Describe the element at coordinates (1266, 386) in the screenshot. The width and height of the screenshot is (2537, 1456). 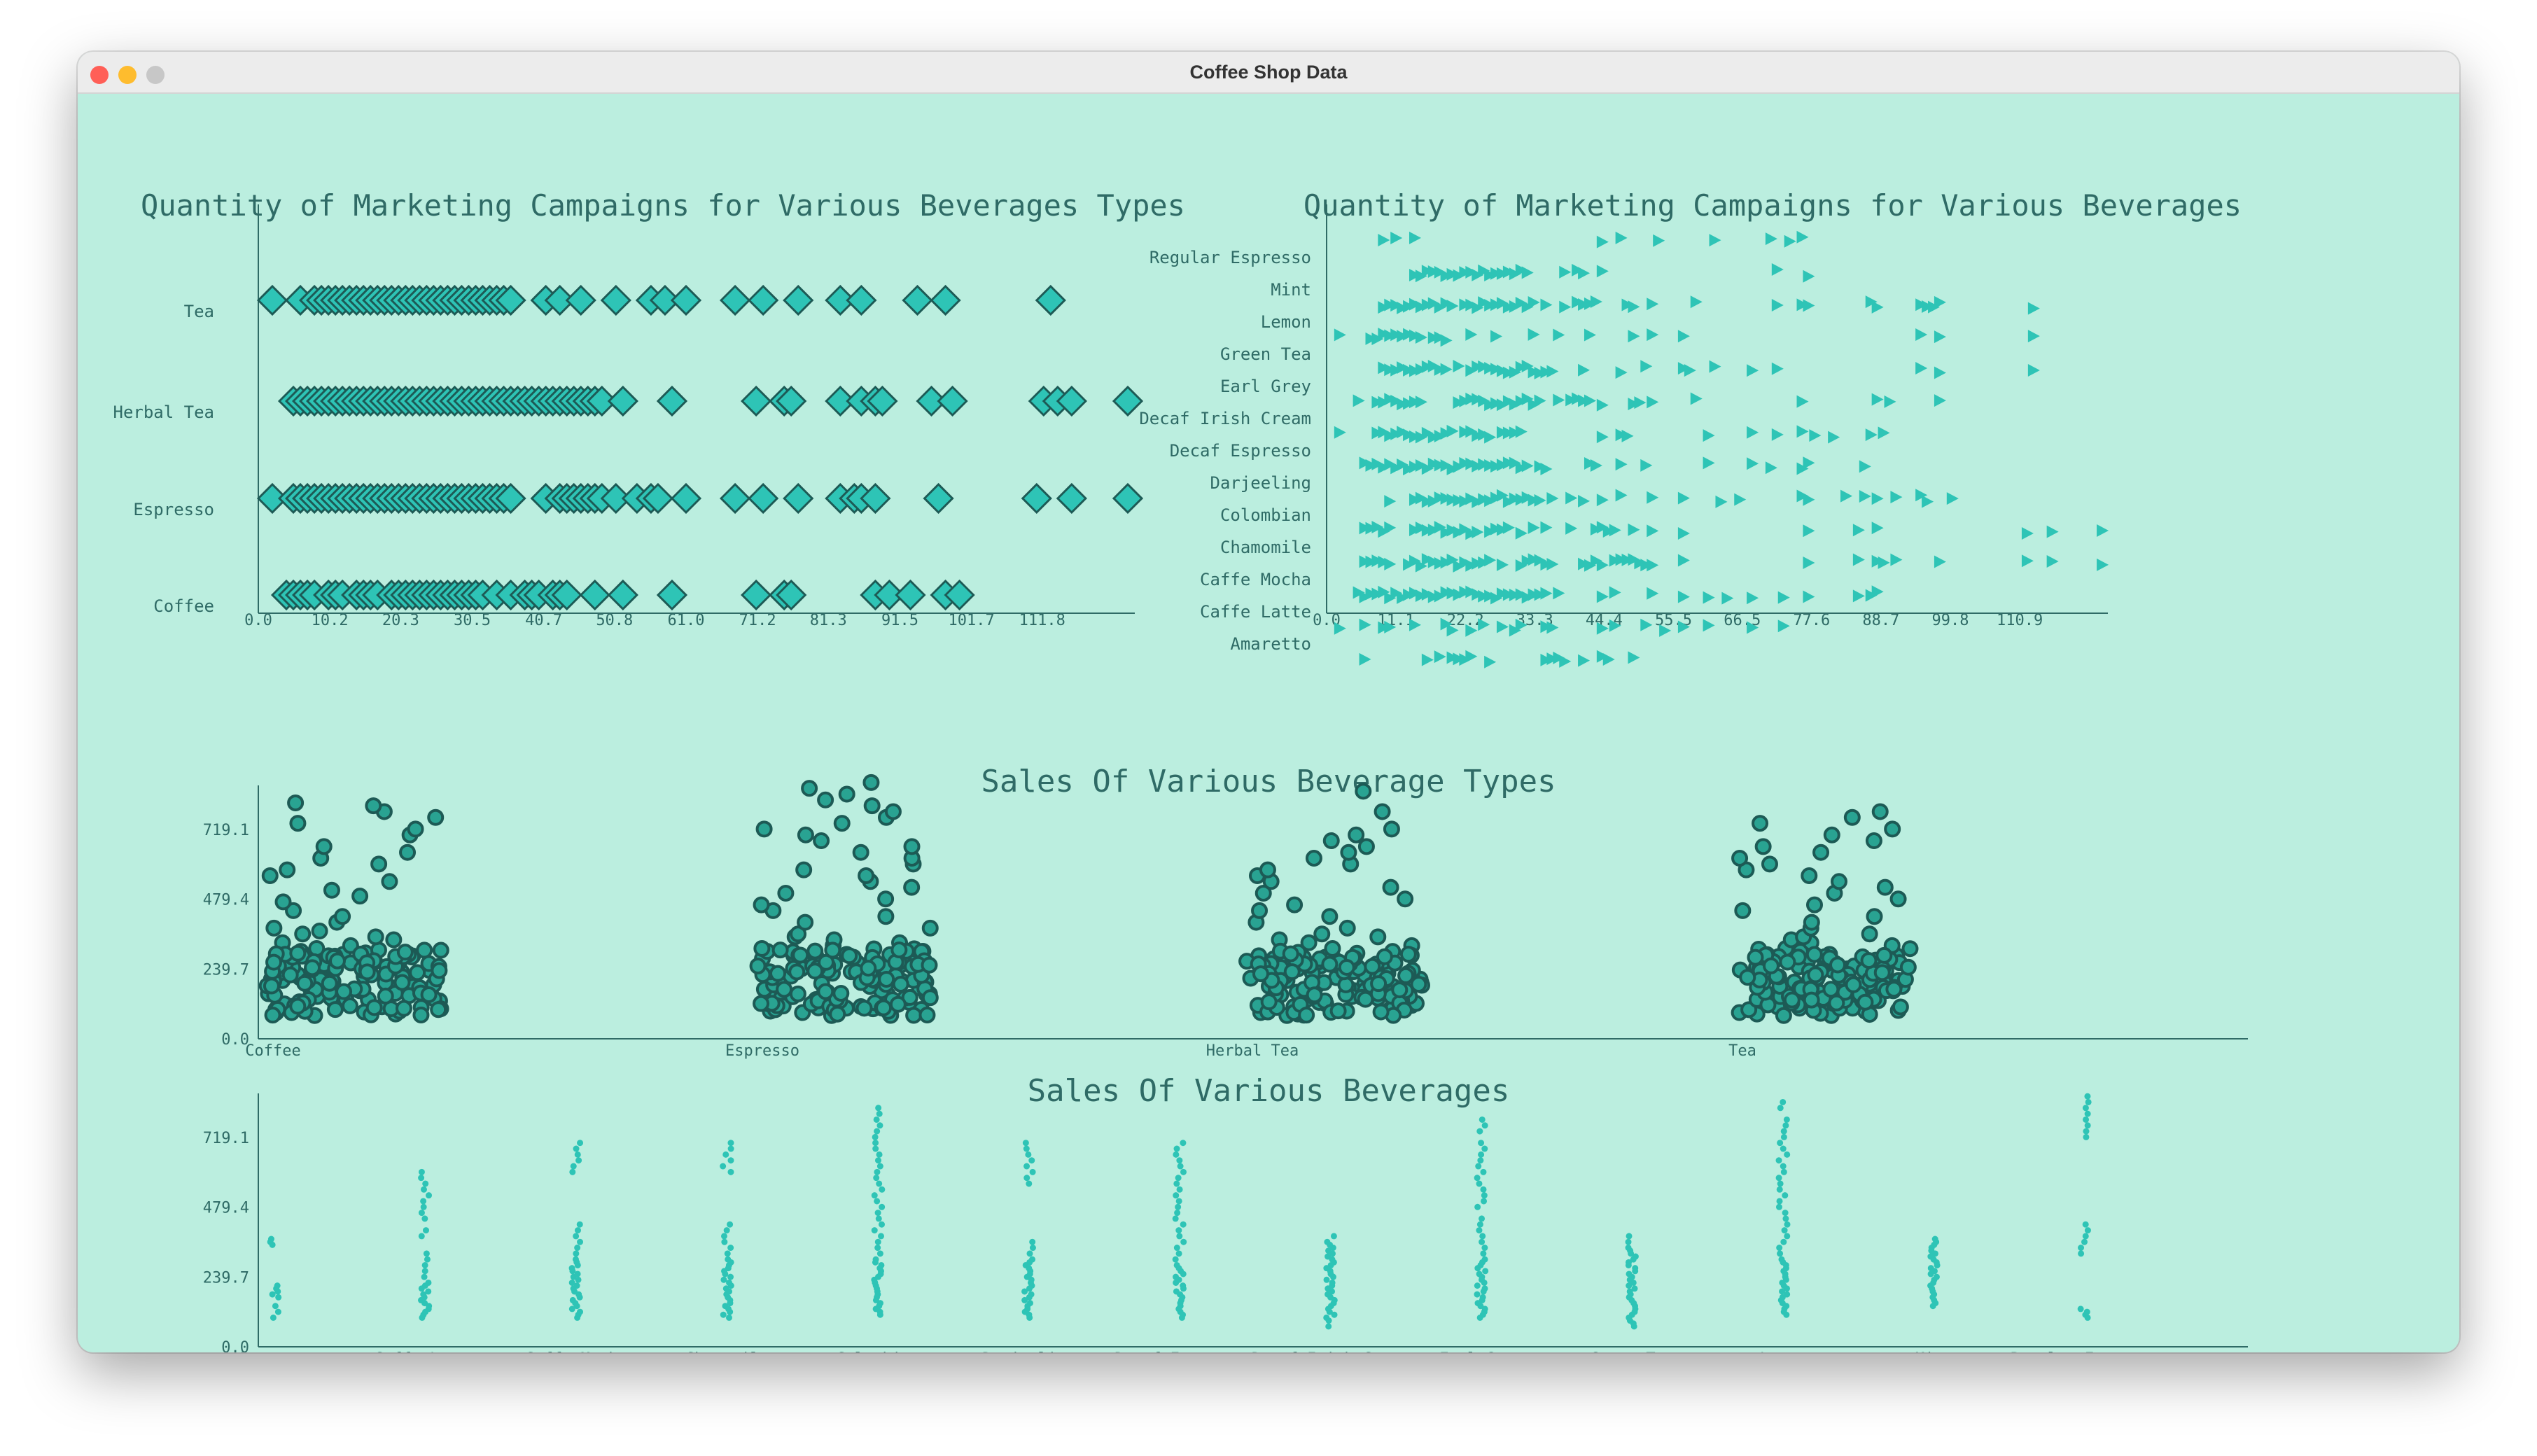
I see `chart2-y-tick-label: Earl Grey` at that location.